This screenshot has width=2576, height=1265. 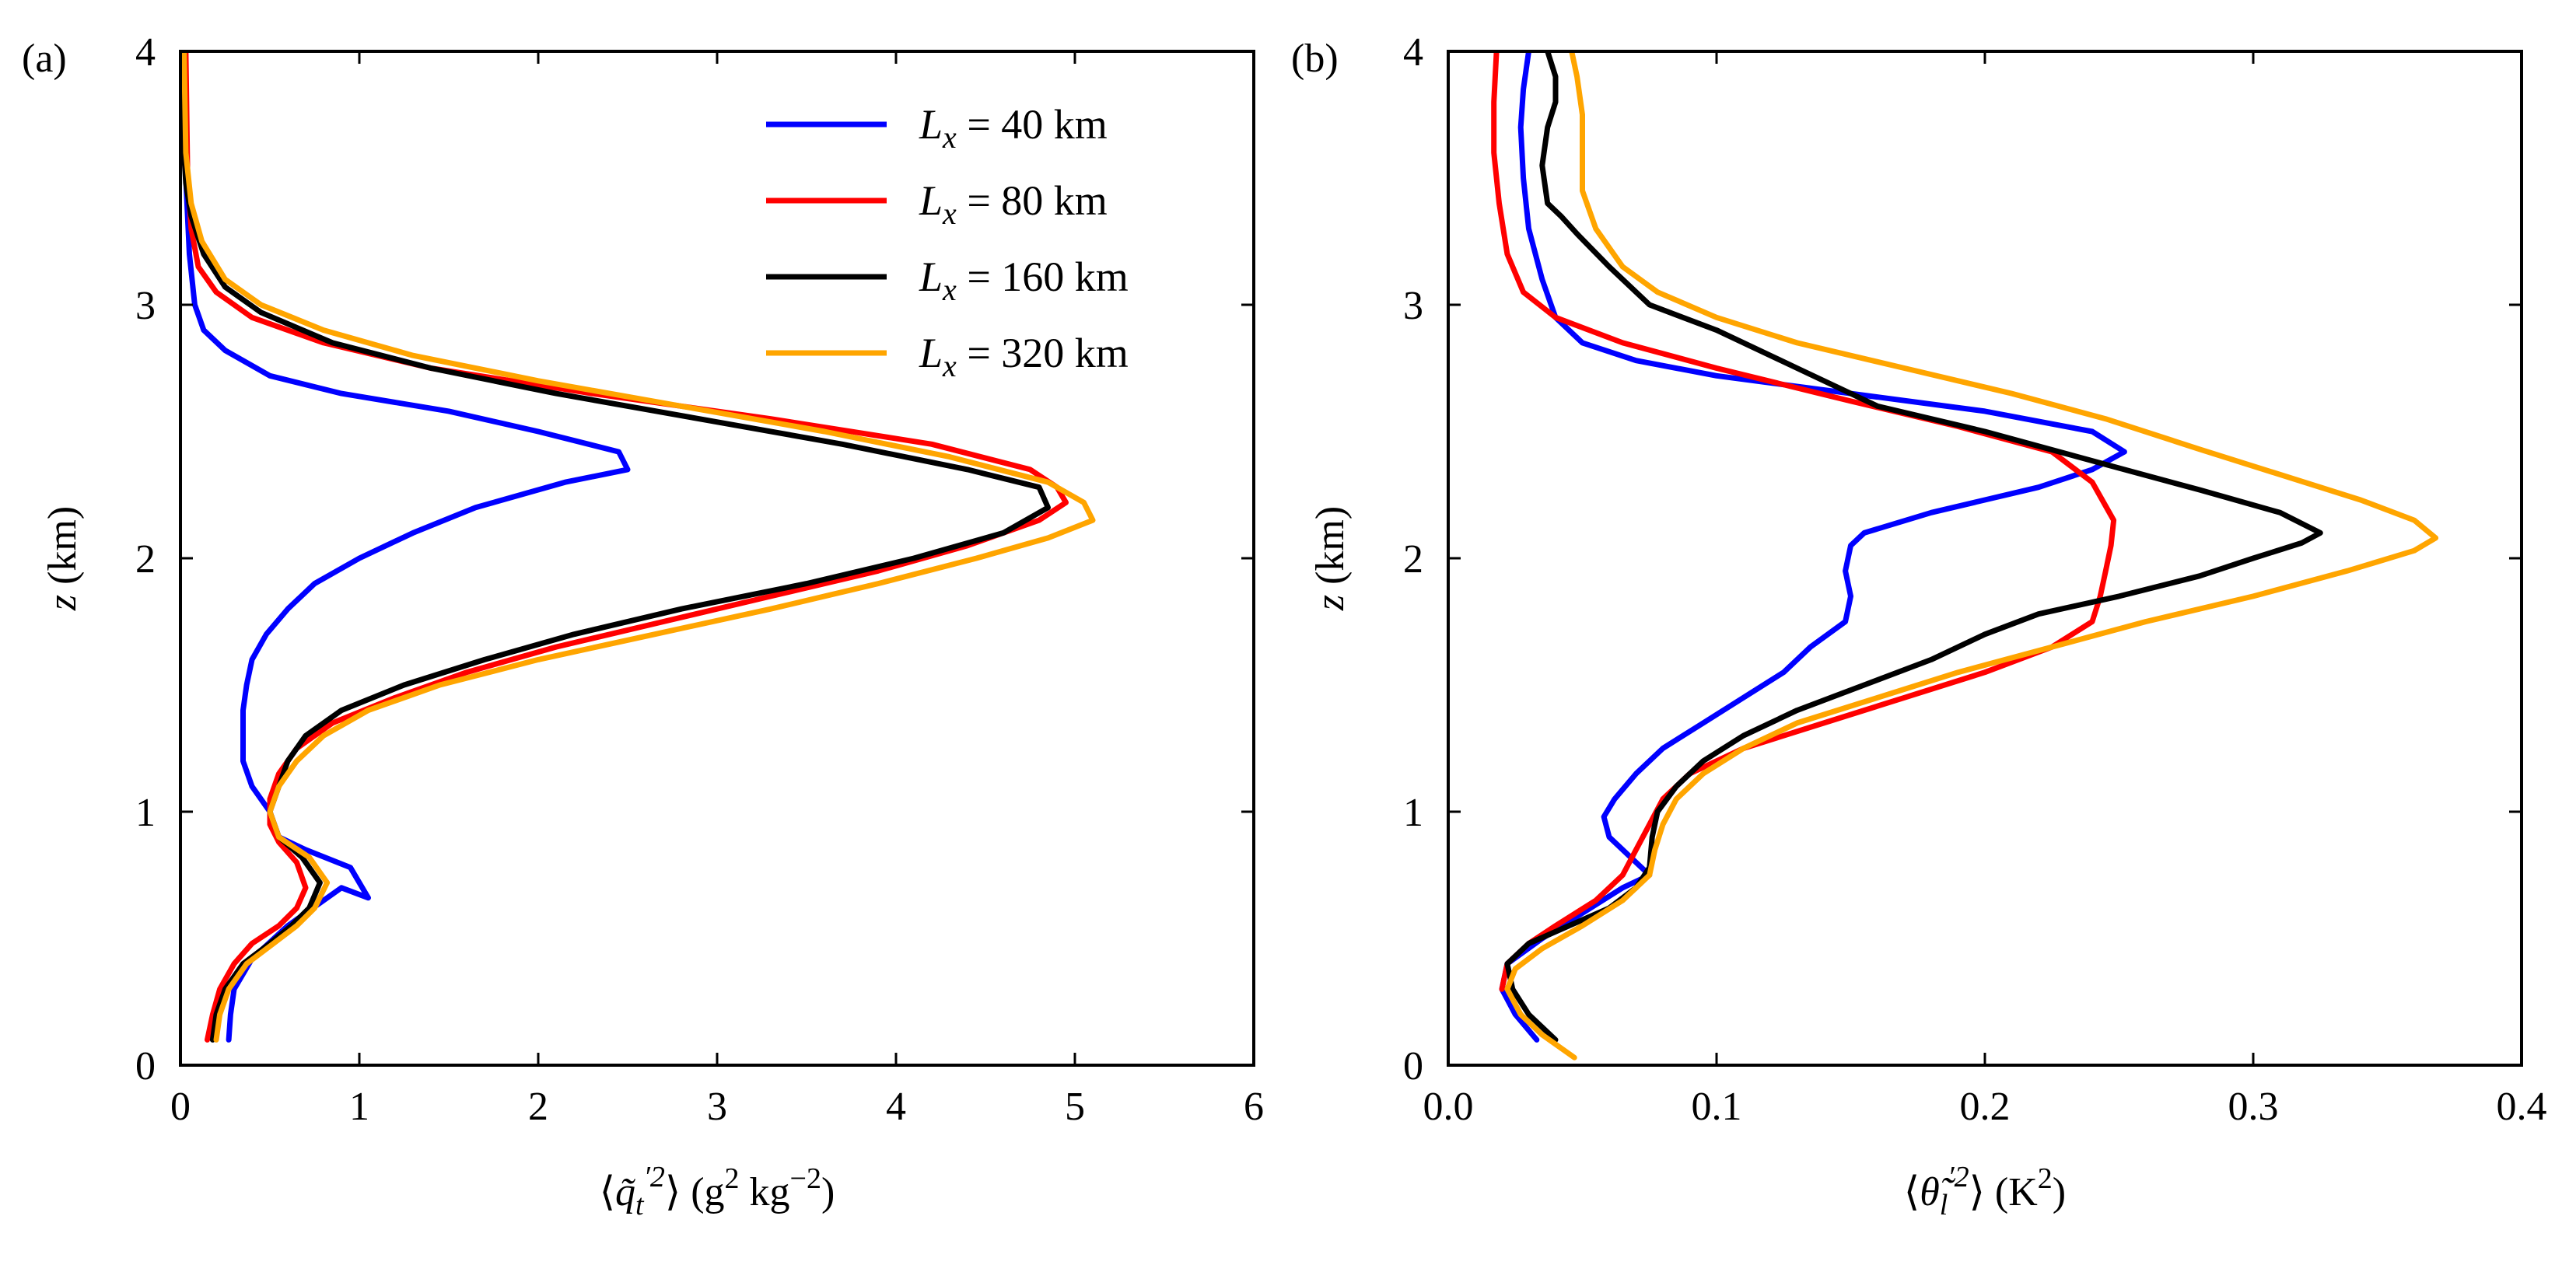 What do you see at coordinates (145, 559) in the screenshot?
I see `y-tick-label-a-2: 2` at bounding box center [145, 559].